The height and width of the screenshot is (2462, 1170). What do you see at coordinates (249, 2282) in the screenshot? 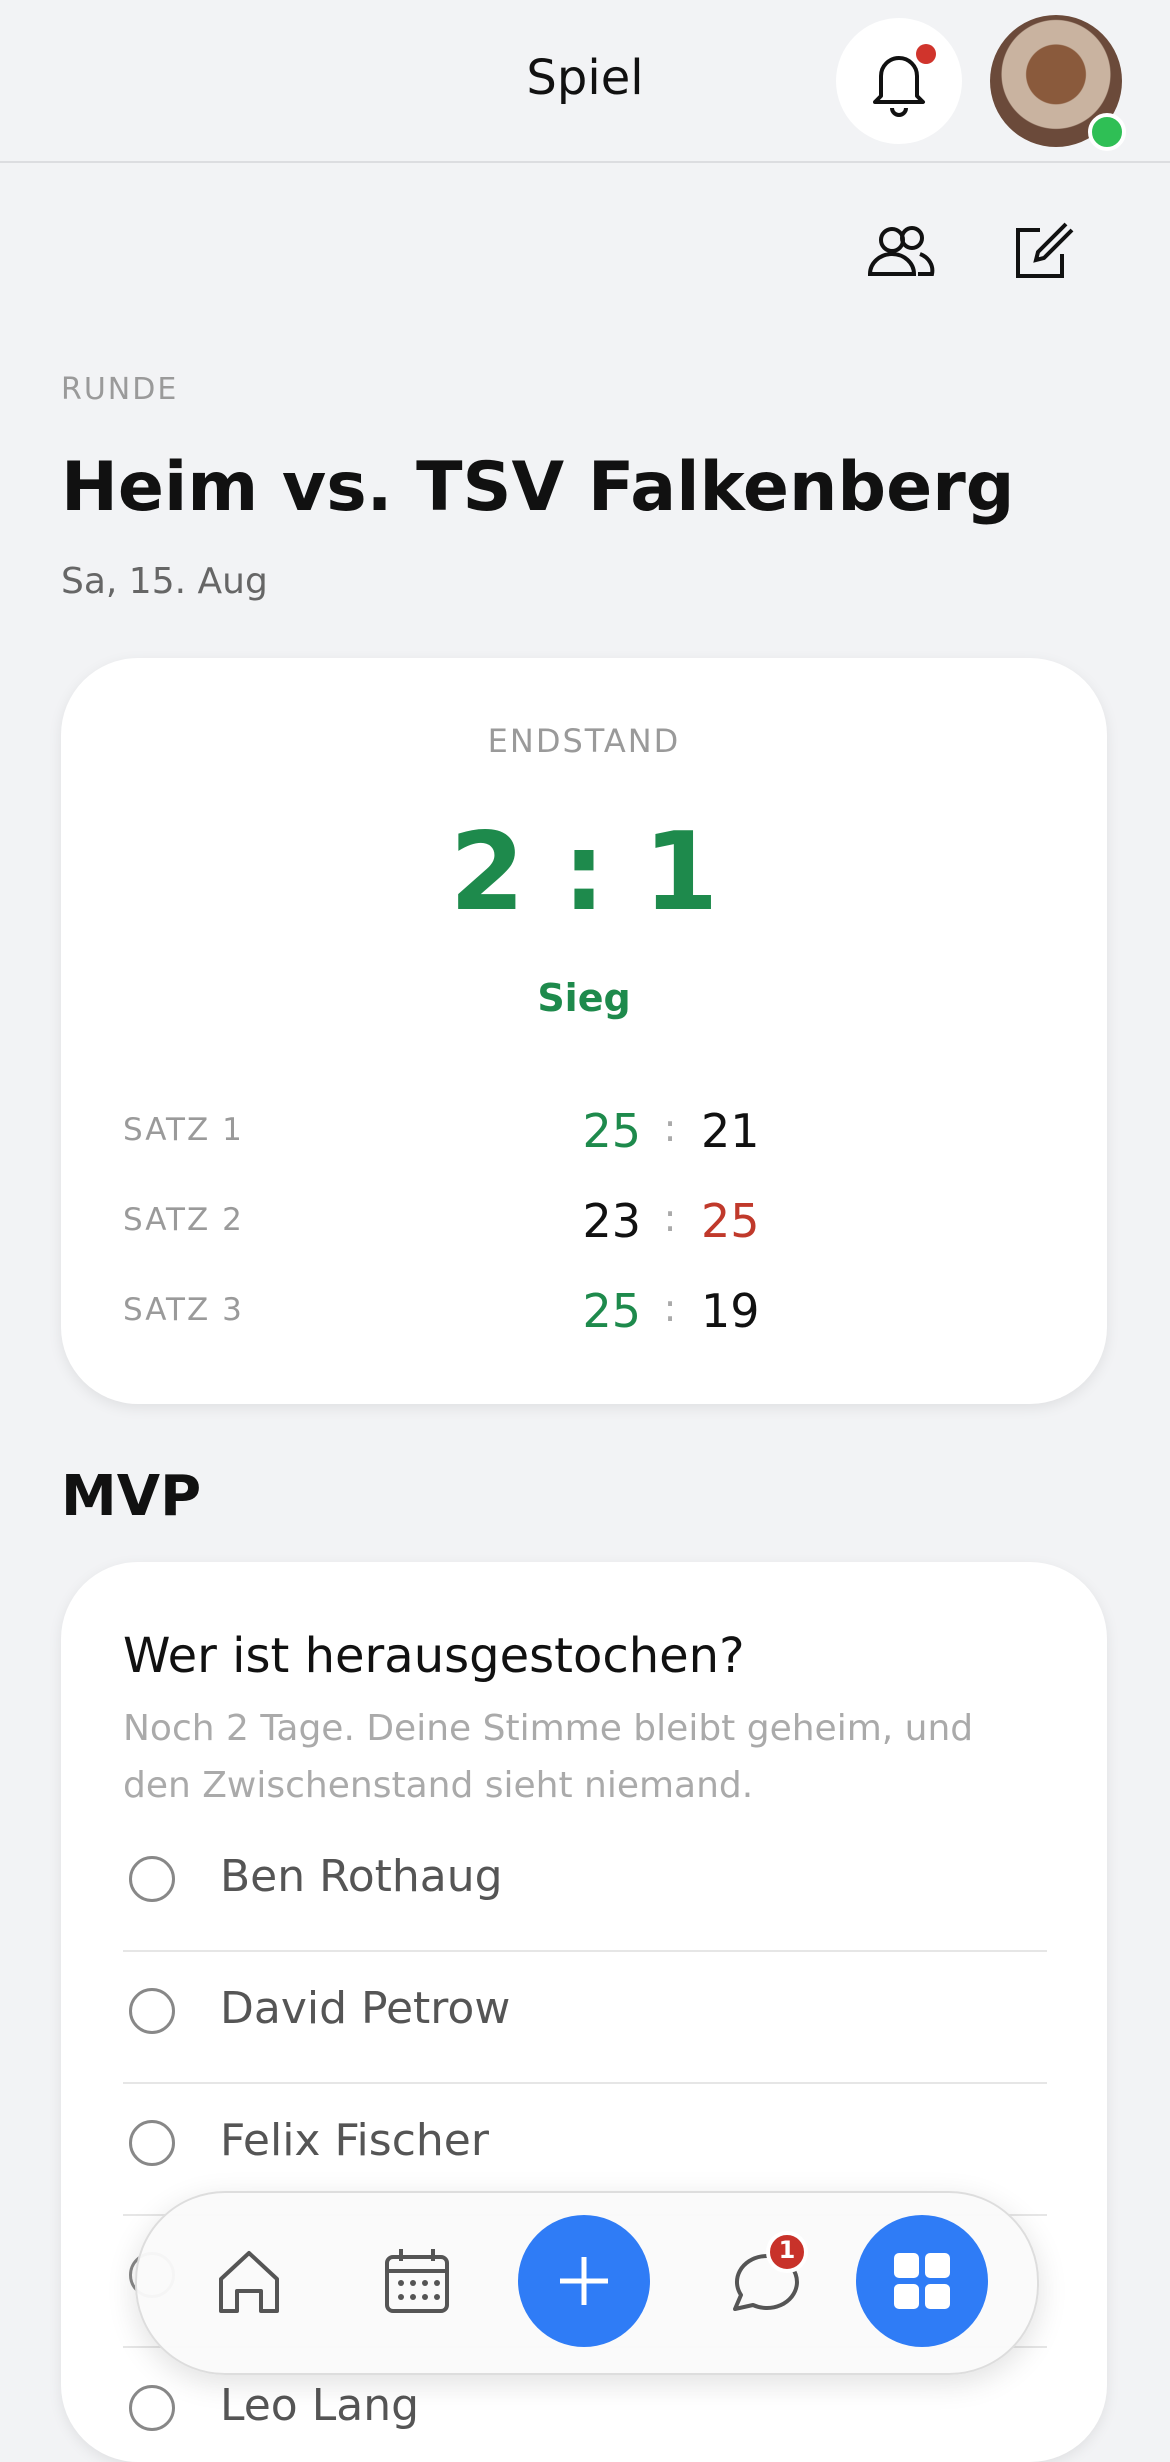
I see `home-icon` at bounding box center [249, 2282].